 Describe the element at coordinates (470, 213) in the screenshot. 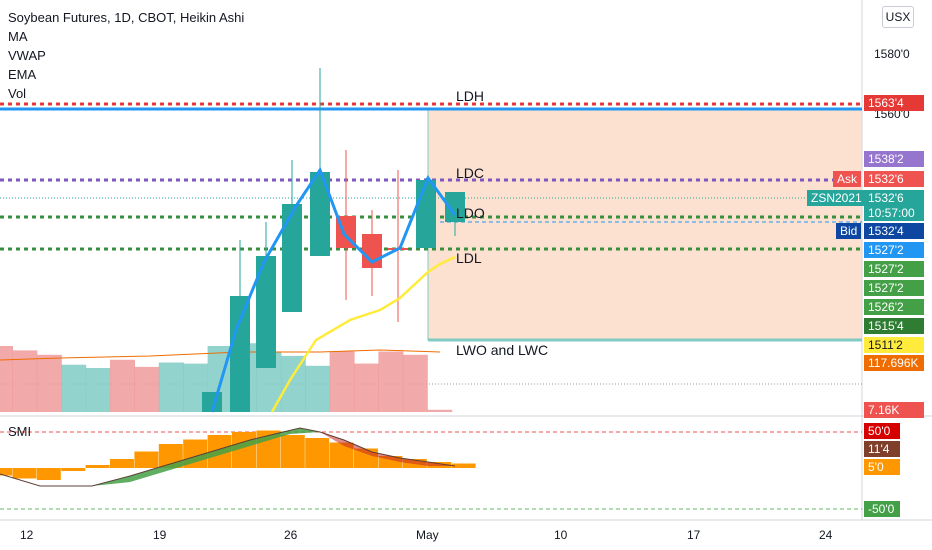

I see `annotation-ldo: LDO` at that location.